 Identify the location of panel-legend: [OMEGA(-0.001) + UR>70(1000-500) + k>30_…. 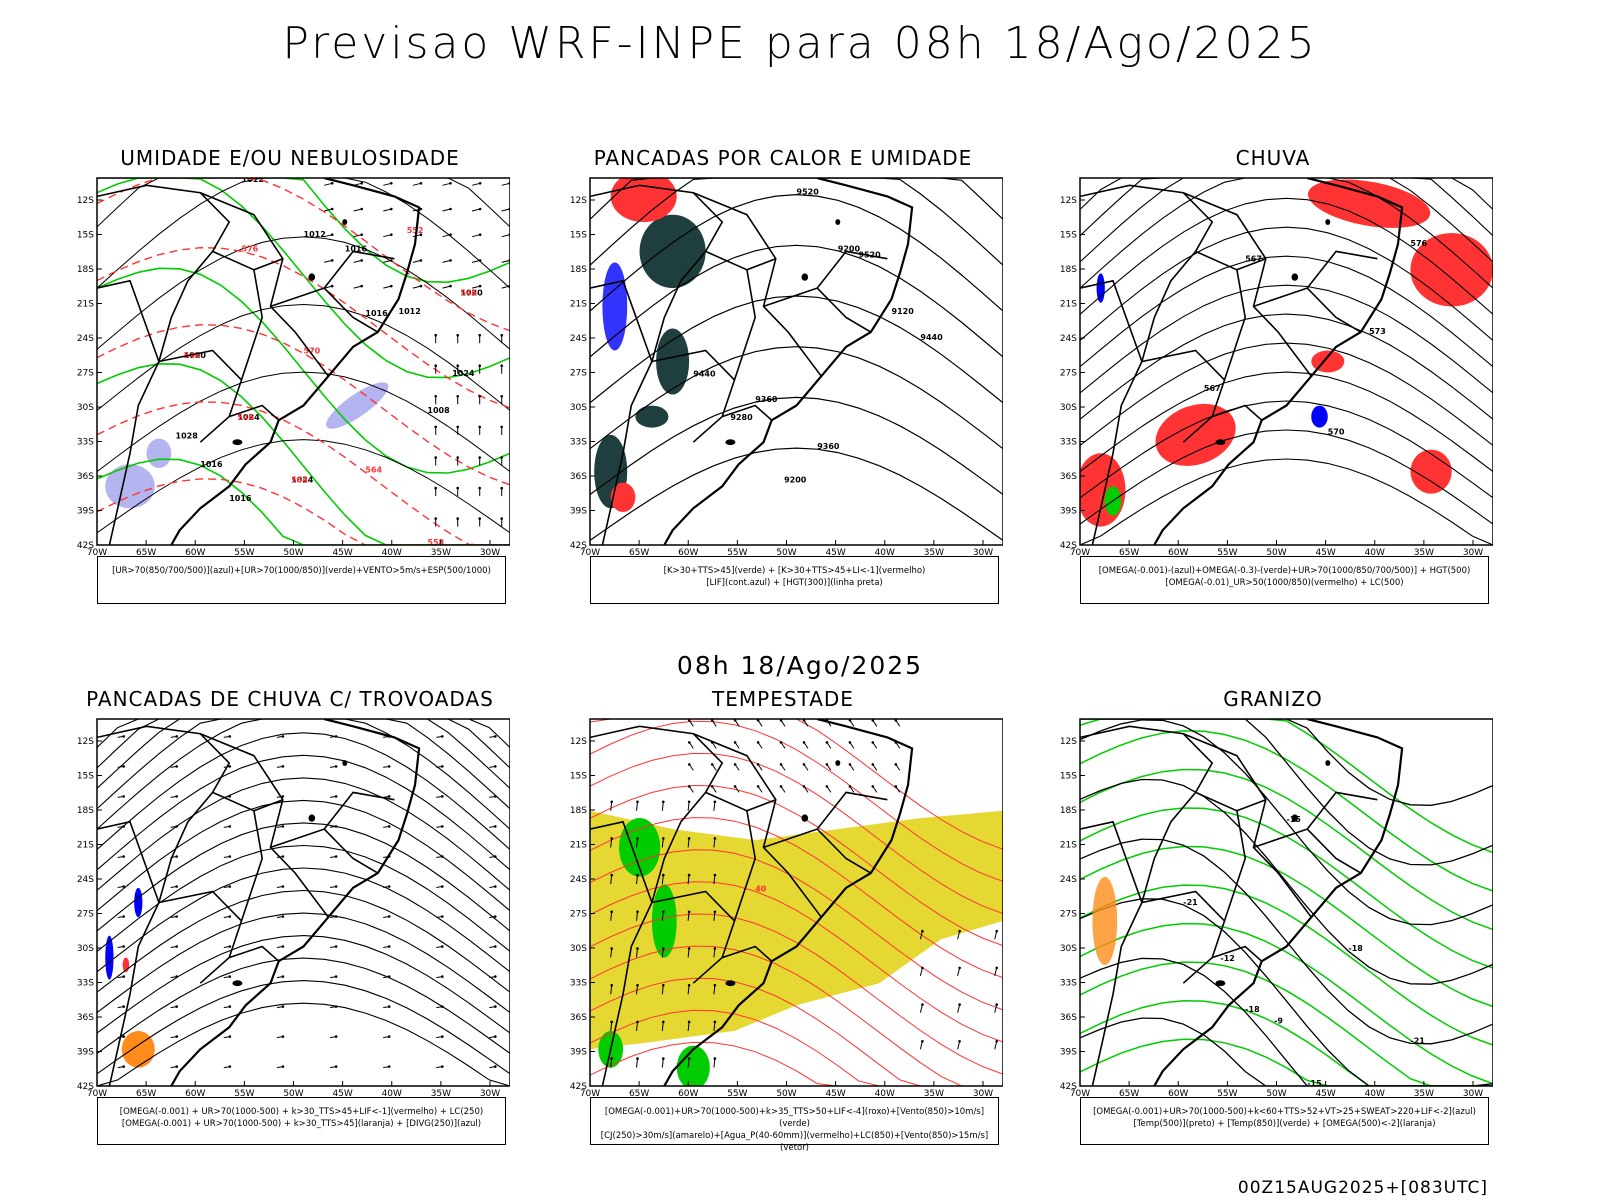
(301, 1121).